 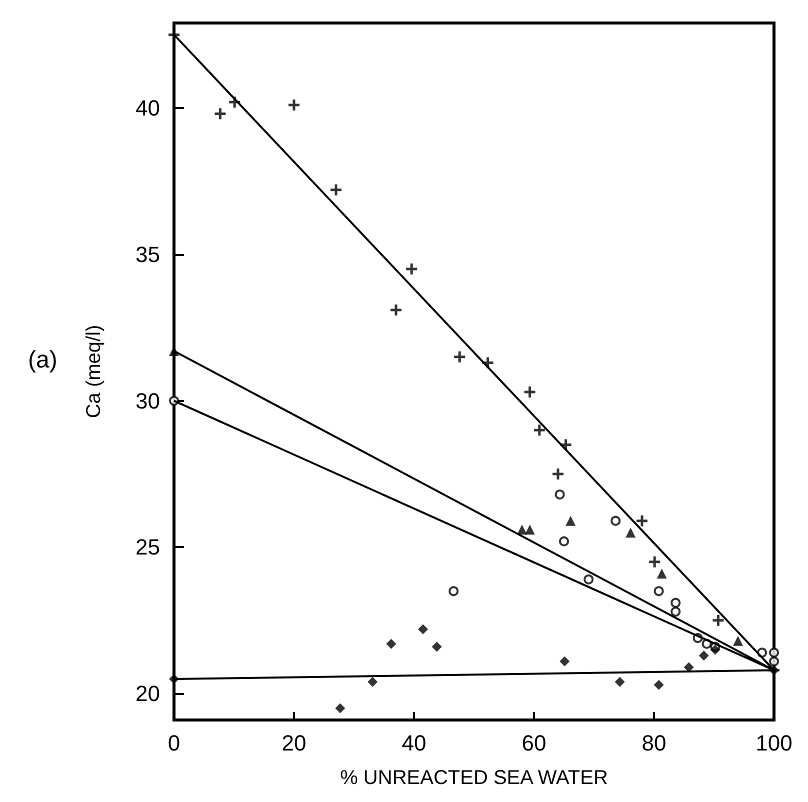 I want to click on x-tick-label: 40, so click(x=414, y=743).